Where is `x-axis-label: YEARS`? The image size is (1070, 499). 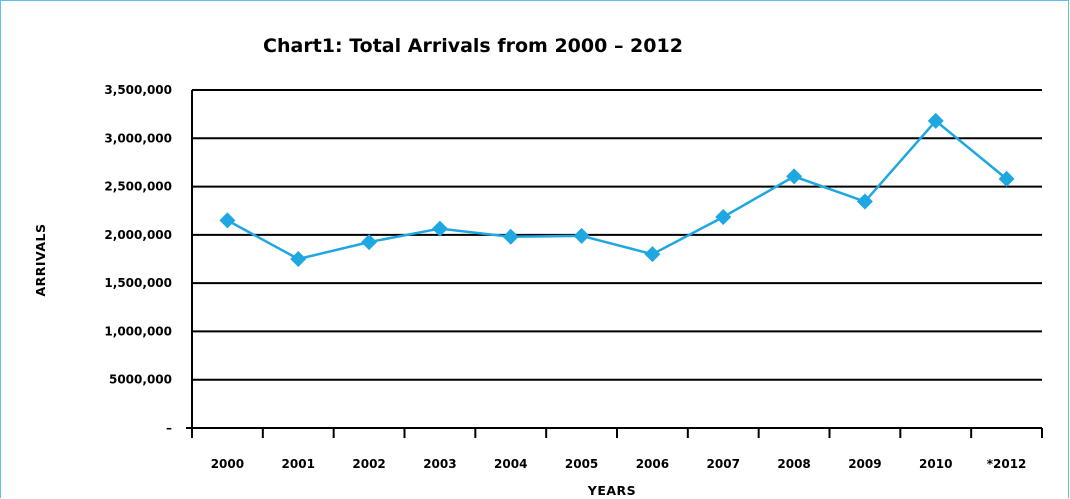 x-axis-label: YEARS is located at coordinates (611, 490).